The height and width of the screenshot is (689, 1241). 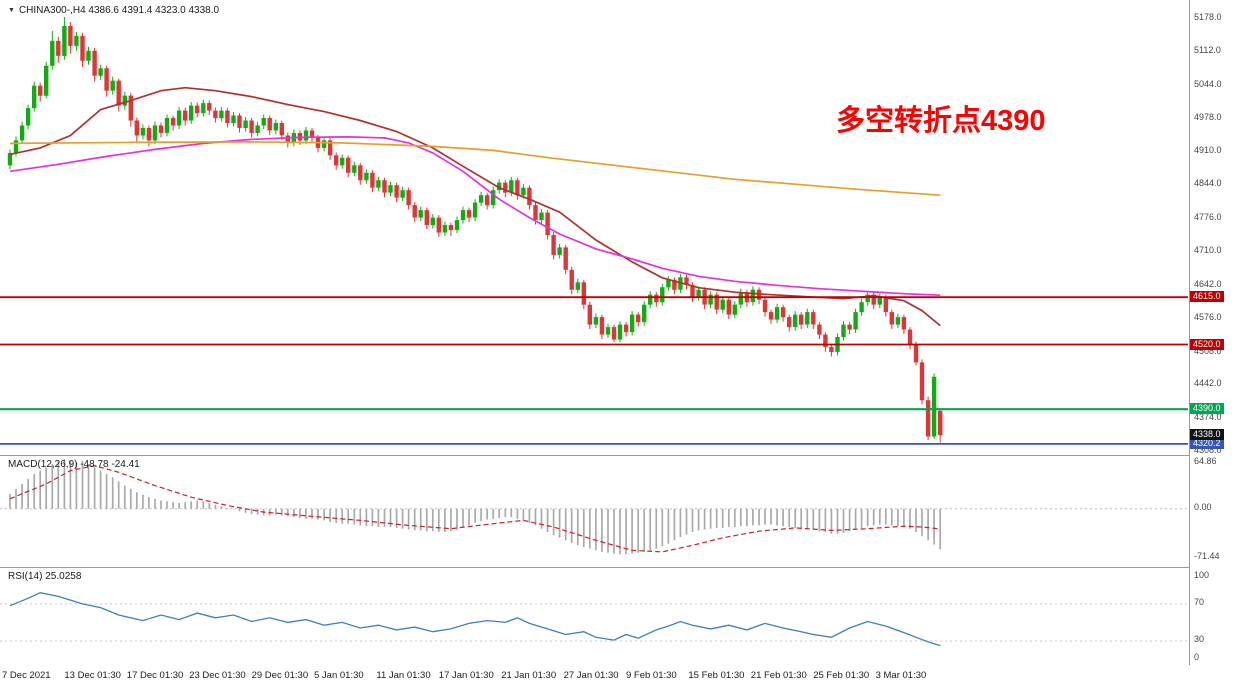 I want to click on time-label: 13 Dec 01:30, so click(x=92, y=675).